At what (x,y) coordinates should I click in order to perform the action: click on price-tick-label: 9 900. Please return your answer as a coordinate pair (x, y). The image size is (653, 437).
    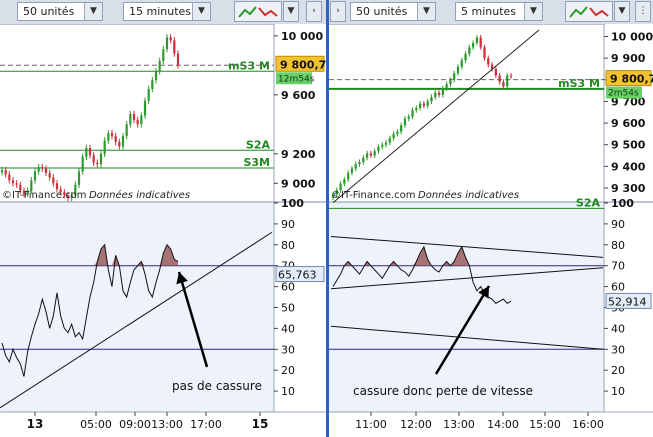
    Looking at the image, I should click on (628, 58).